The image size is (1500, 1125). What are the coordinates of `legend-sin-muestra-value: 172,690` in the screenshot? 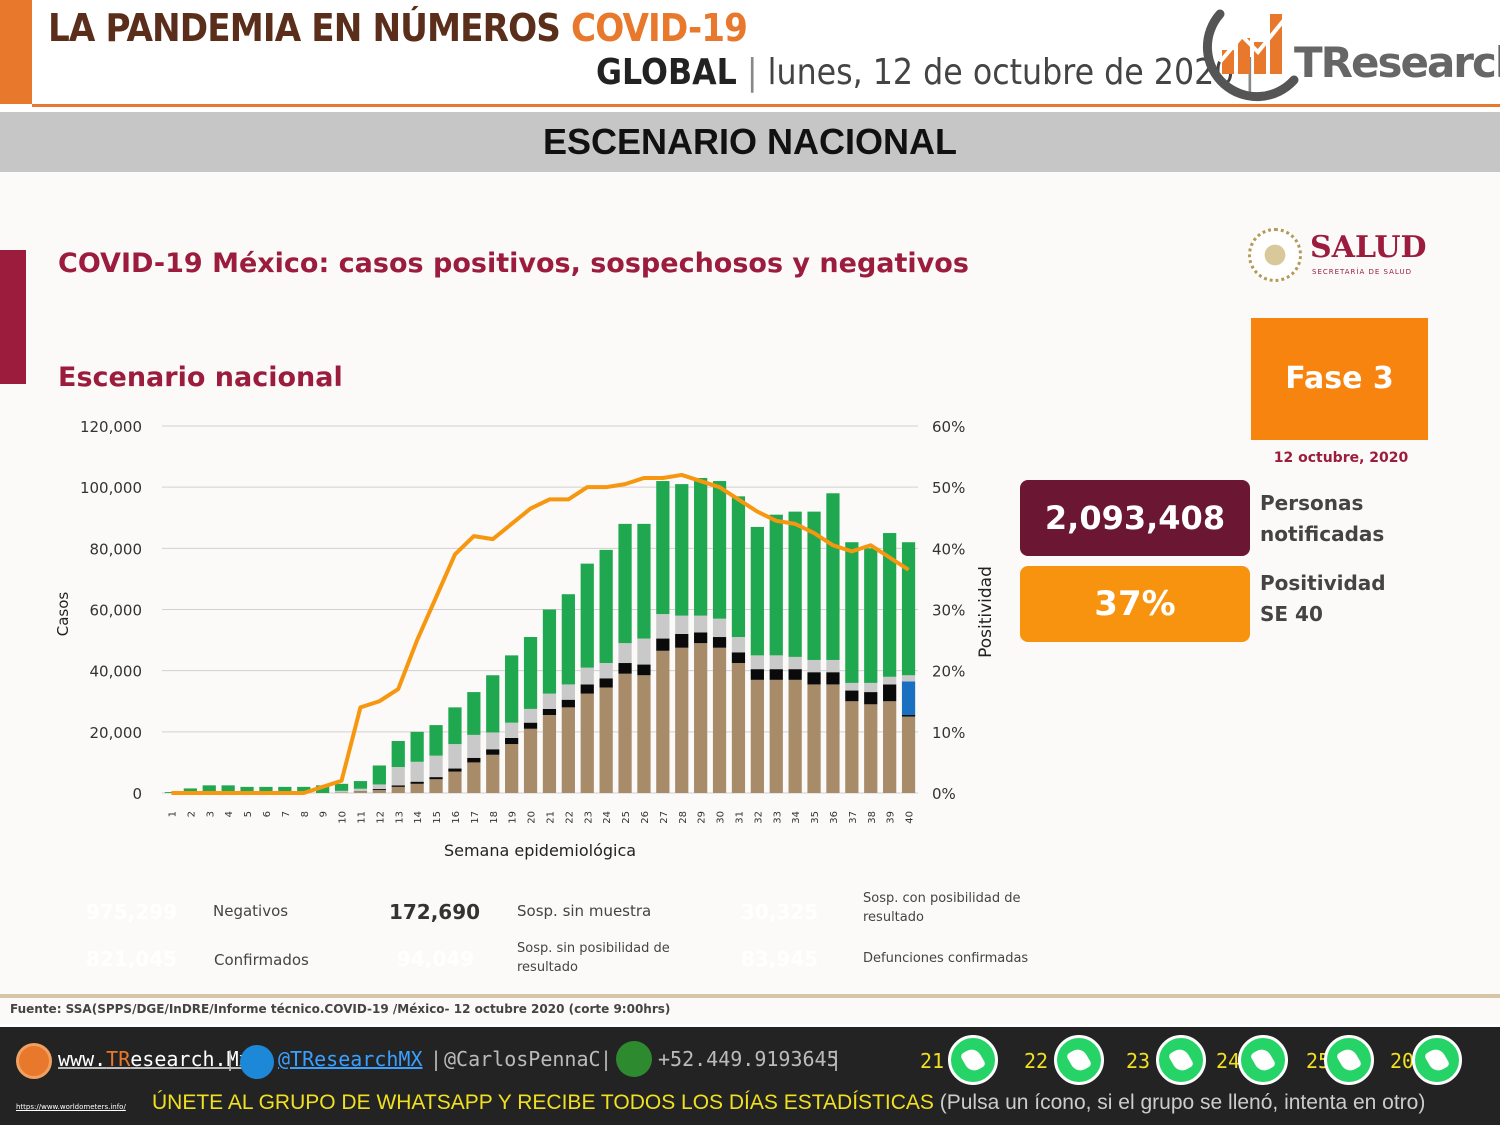 It's located at (434, 912).